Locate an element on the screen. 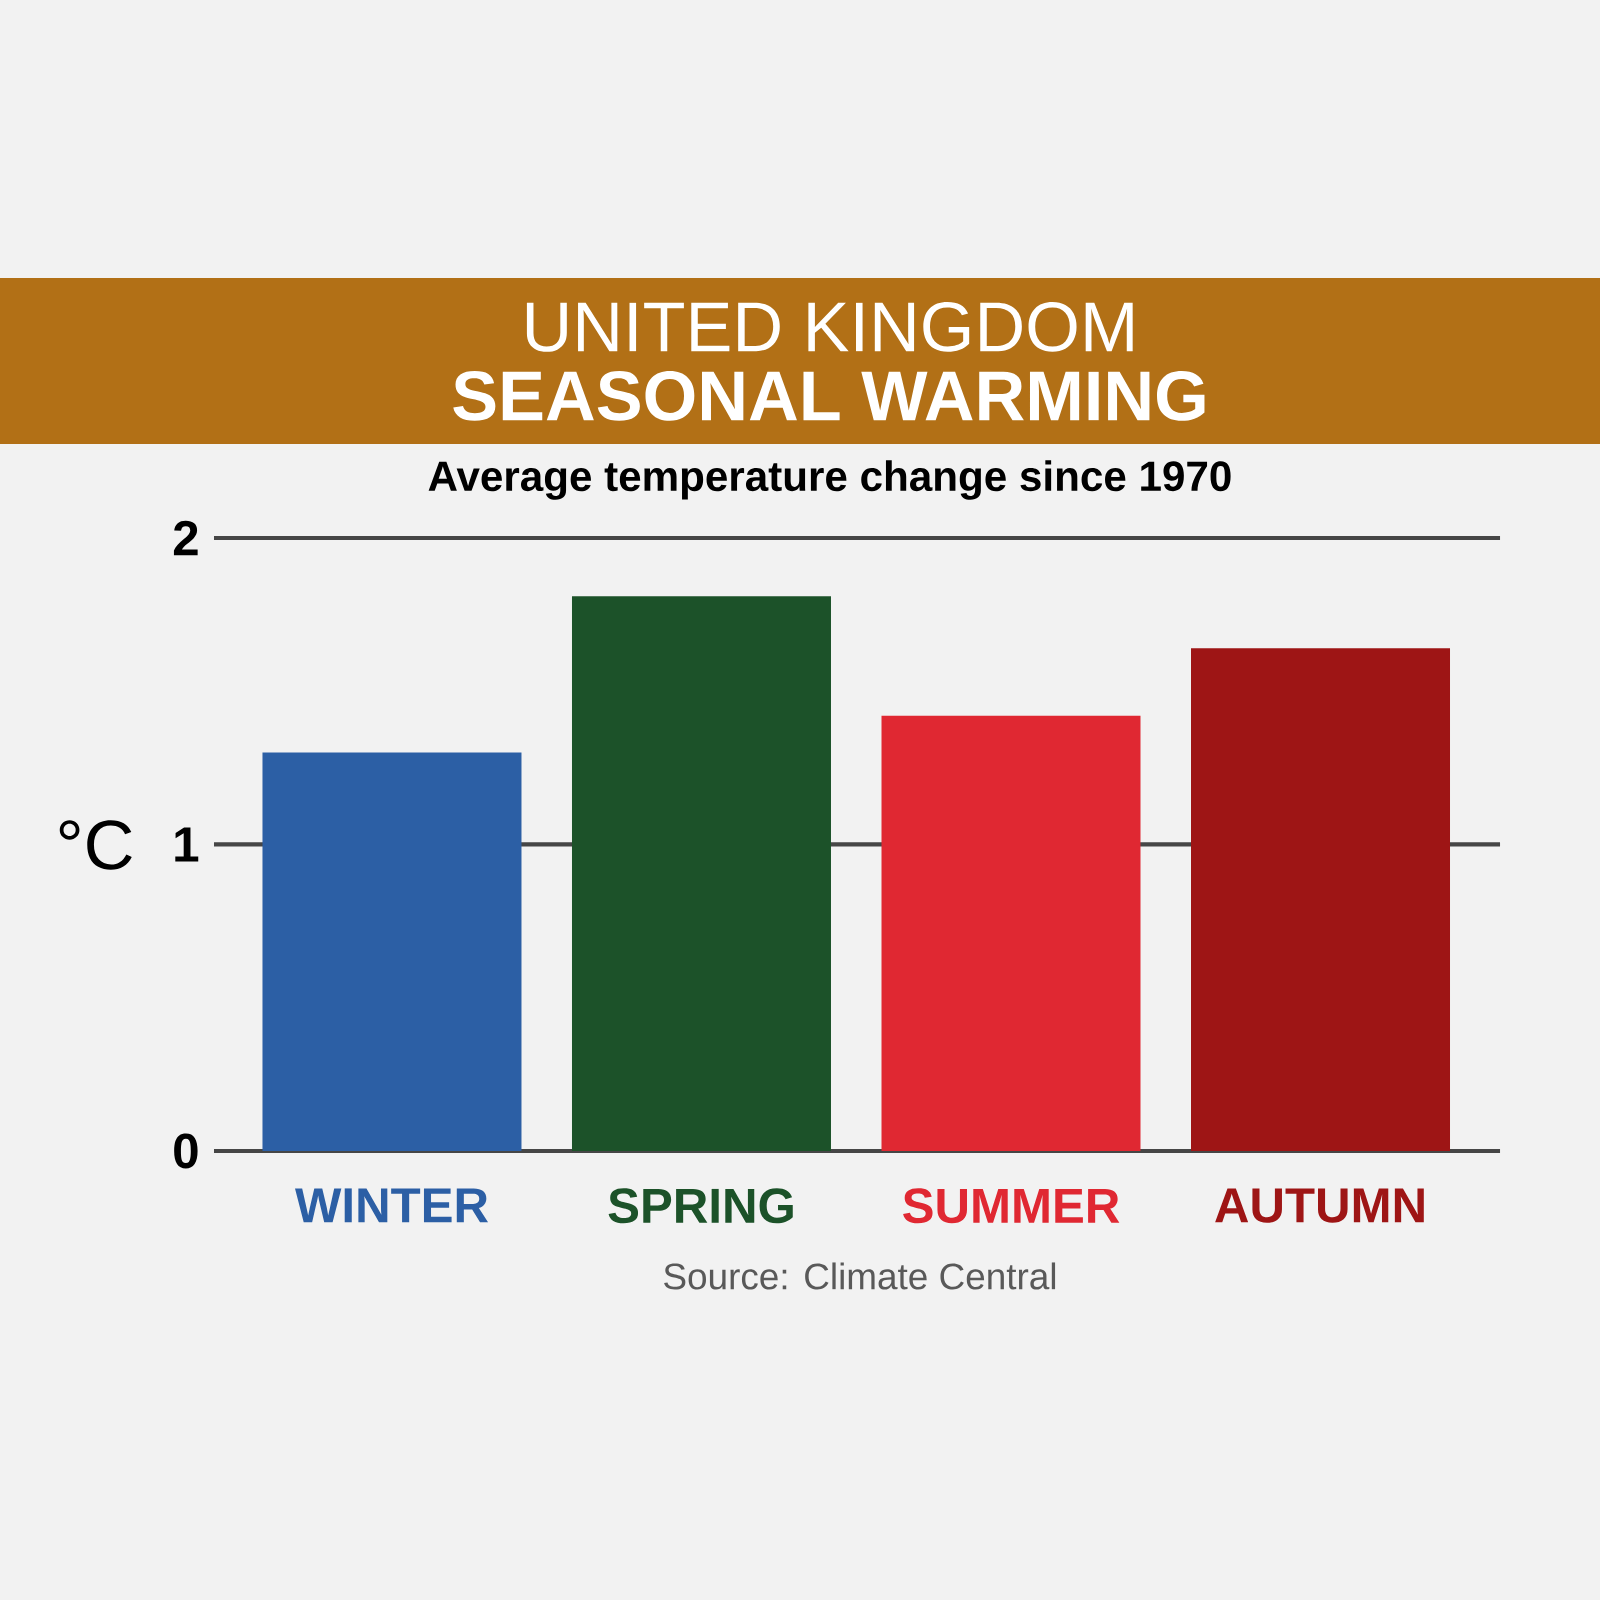  y-tick-label: 2 is located at coordinates (185, 538).